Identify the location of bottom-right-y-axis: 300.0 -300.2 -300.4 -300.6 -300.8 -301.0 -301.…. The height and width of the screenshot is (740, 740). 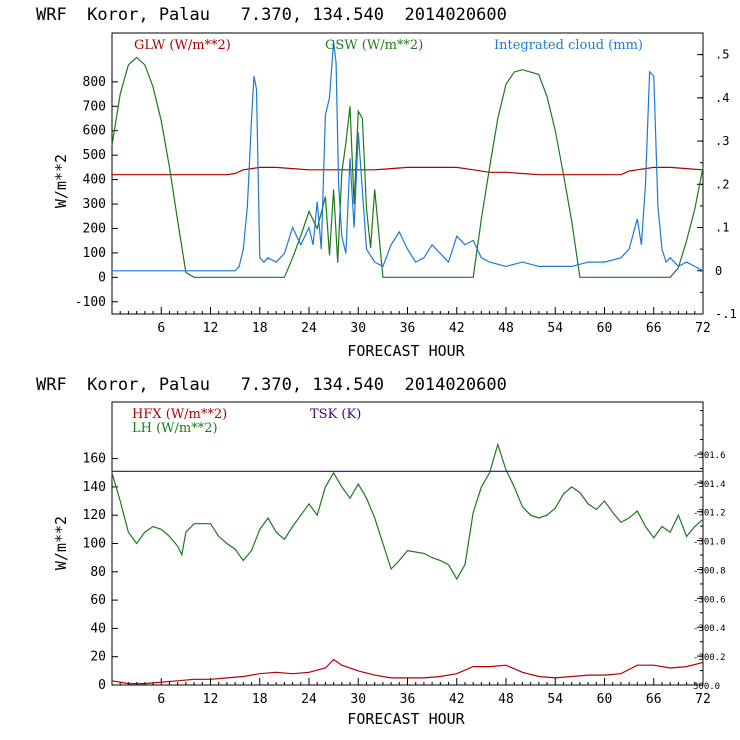
(709, 551).